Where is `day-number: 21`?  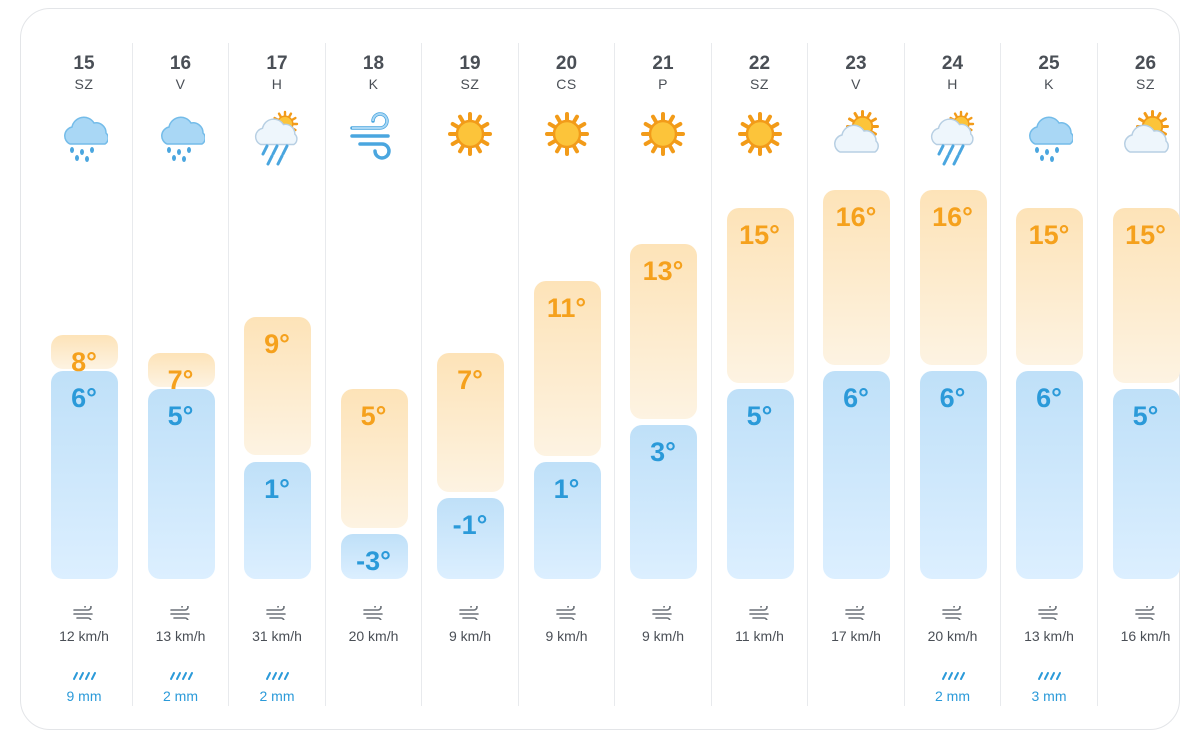 day-number: 21 is located at coordinates (663, 63).